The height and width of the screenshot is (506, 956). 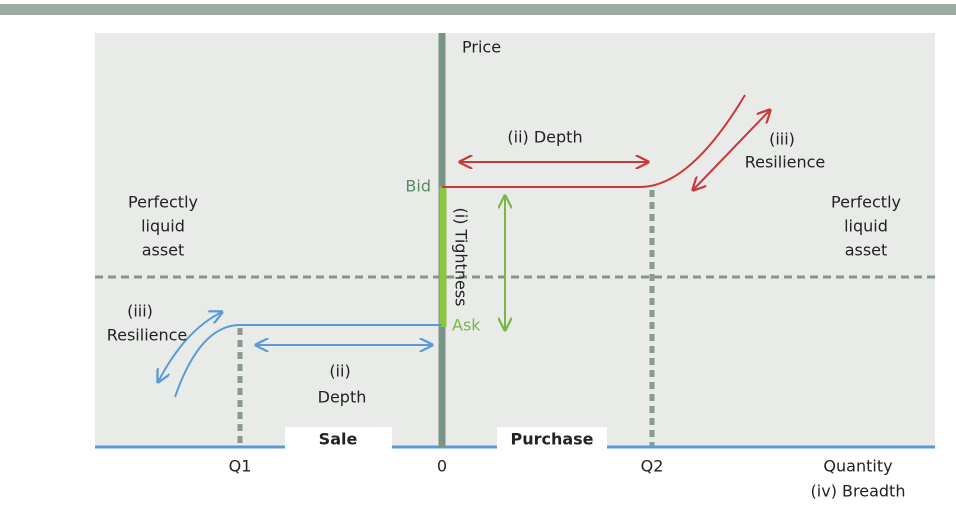 What do you see at coordinates (240, 466) in the screenshot?
I see `q1-label: Q1` at bounding box center [240, 466].